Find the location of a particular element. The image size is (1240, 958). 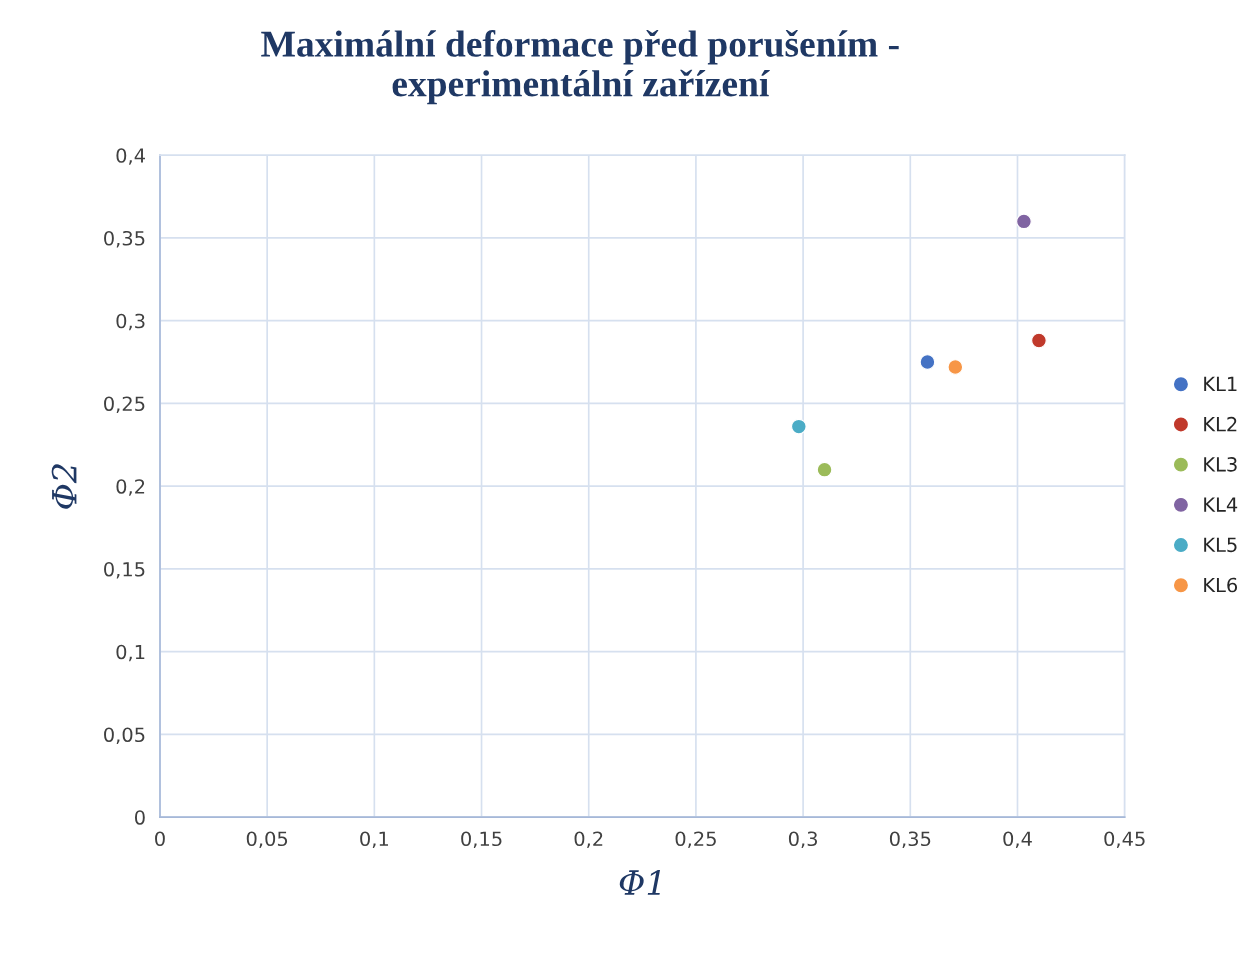

y-tick-label: 0,25 is located at coordinates (124, 405).